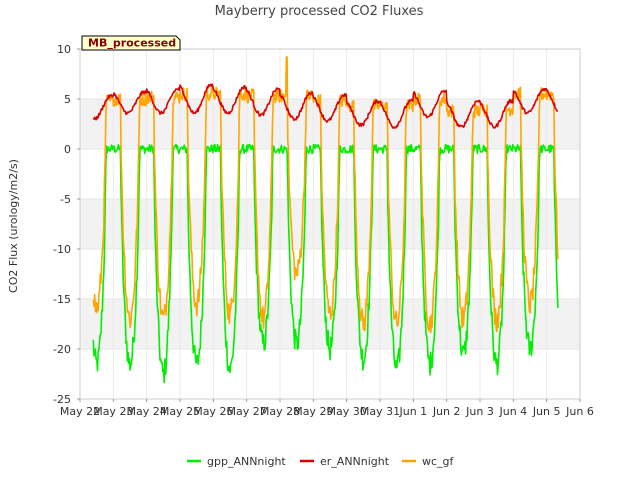  I want to click on chart-title: Mayberry processed CO2 Fluxes, so click(319, 11).